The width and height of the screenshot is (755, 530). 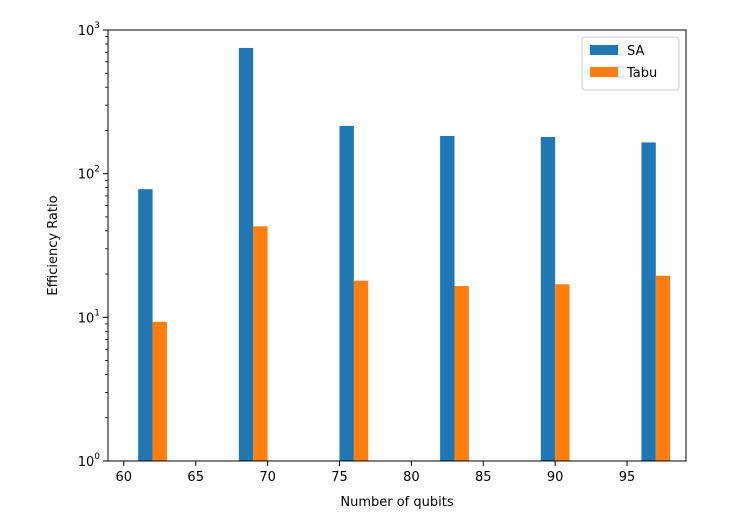 I want to click on x-tick-label: 65, so click(x=195, y=477).